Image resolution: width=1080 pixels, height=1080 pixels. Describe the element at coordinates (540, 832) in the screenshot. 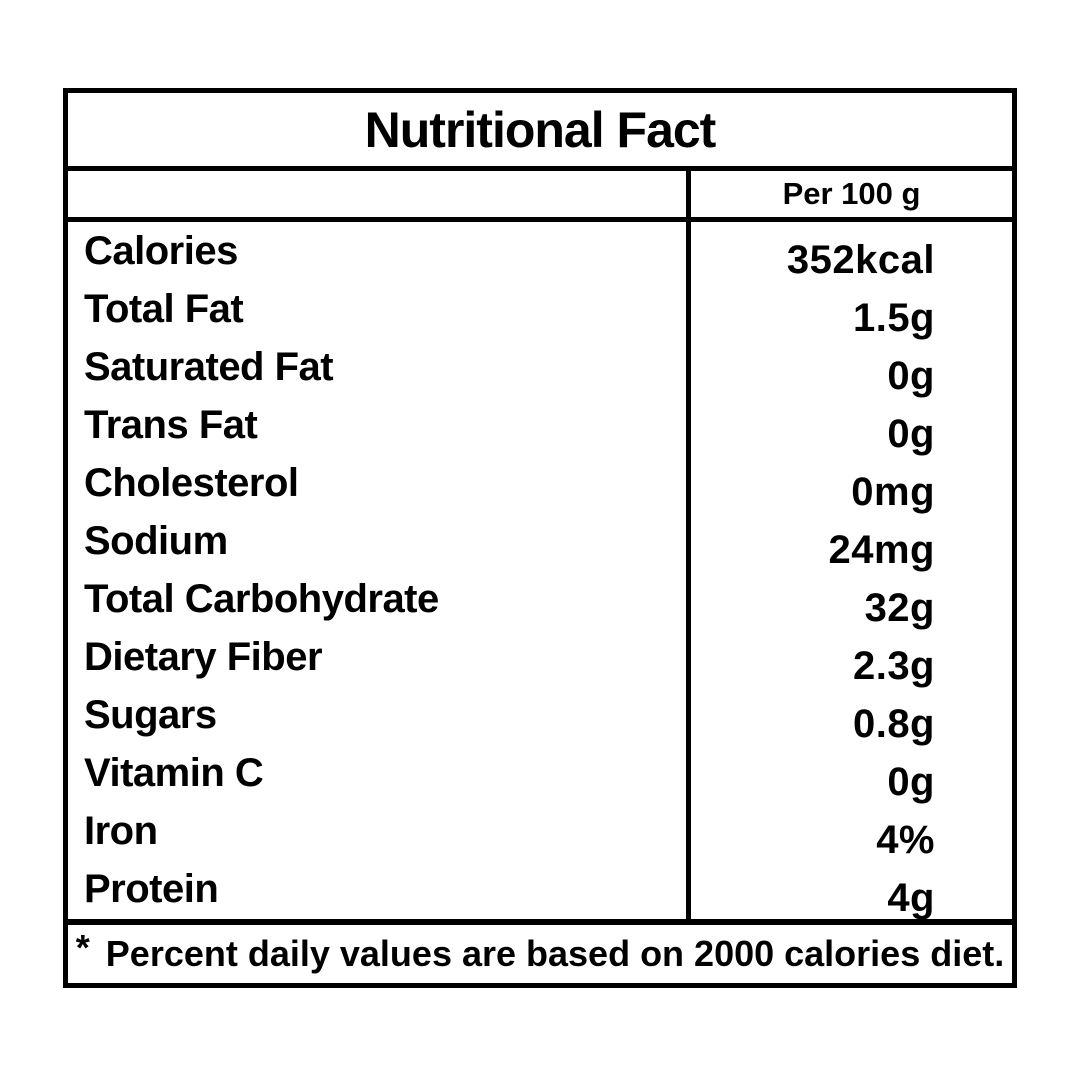

I see `table-row: Iron 4%` at that location.